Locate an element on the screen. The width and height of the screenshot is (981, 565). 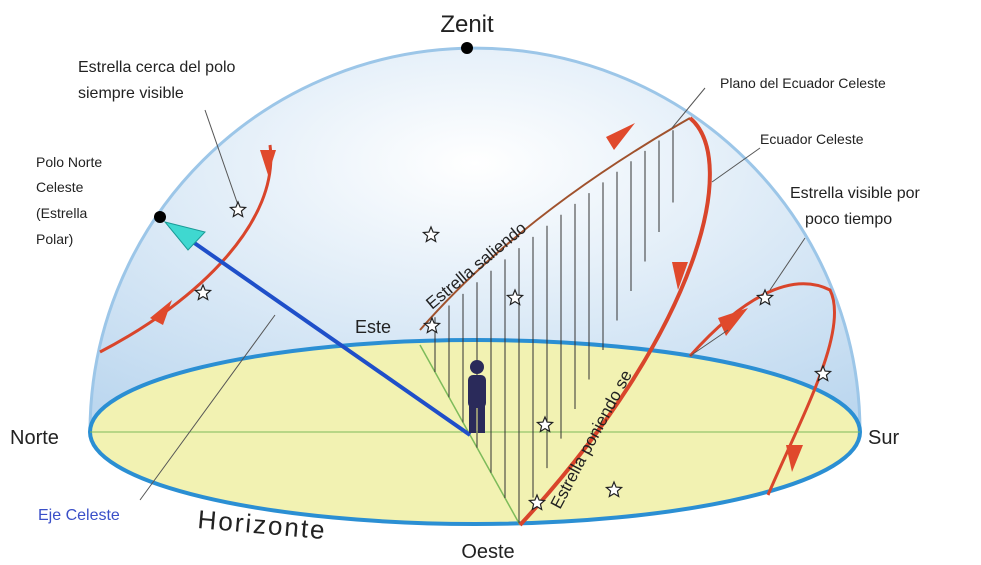
equator-label: Ecuador Celeste is located at coordinates (812, 139).